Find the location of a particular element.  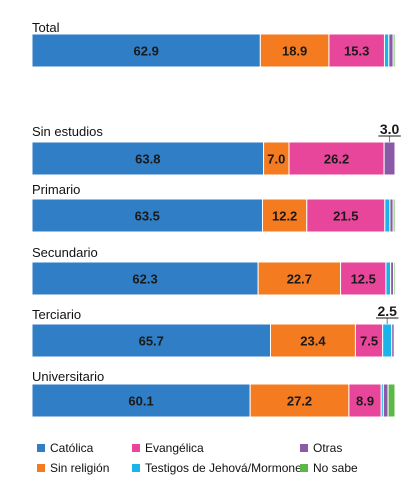

data-label: 65.7 is located at coordinates (151, 341).